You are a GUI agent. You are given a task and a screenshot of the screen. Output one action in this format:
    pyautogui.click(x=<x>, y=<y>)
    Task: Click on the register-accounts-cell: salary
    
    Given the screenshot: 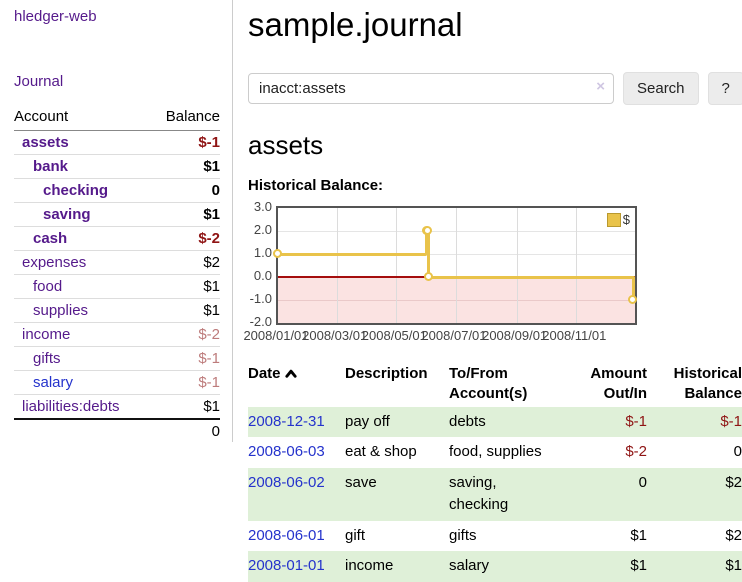 What is the action you would take?
    pyautogui.click(x=469, y=565)
    